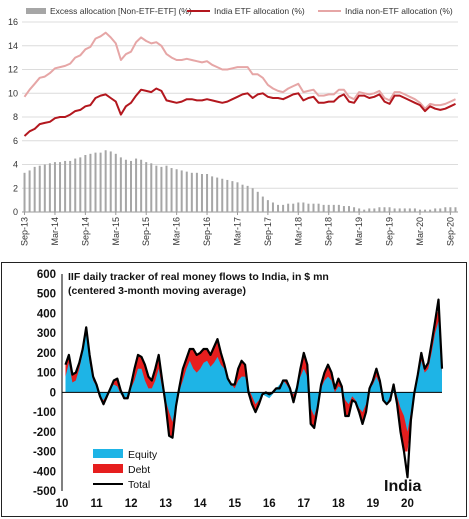 This screenshot has height=519, width=469. I want to click on flow-x-tick-label: 15, so click(234, 504).